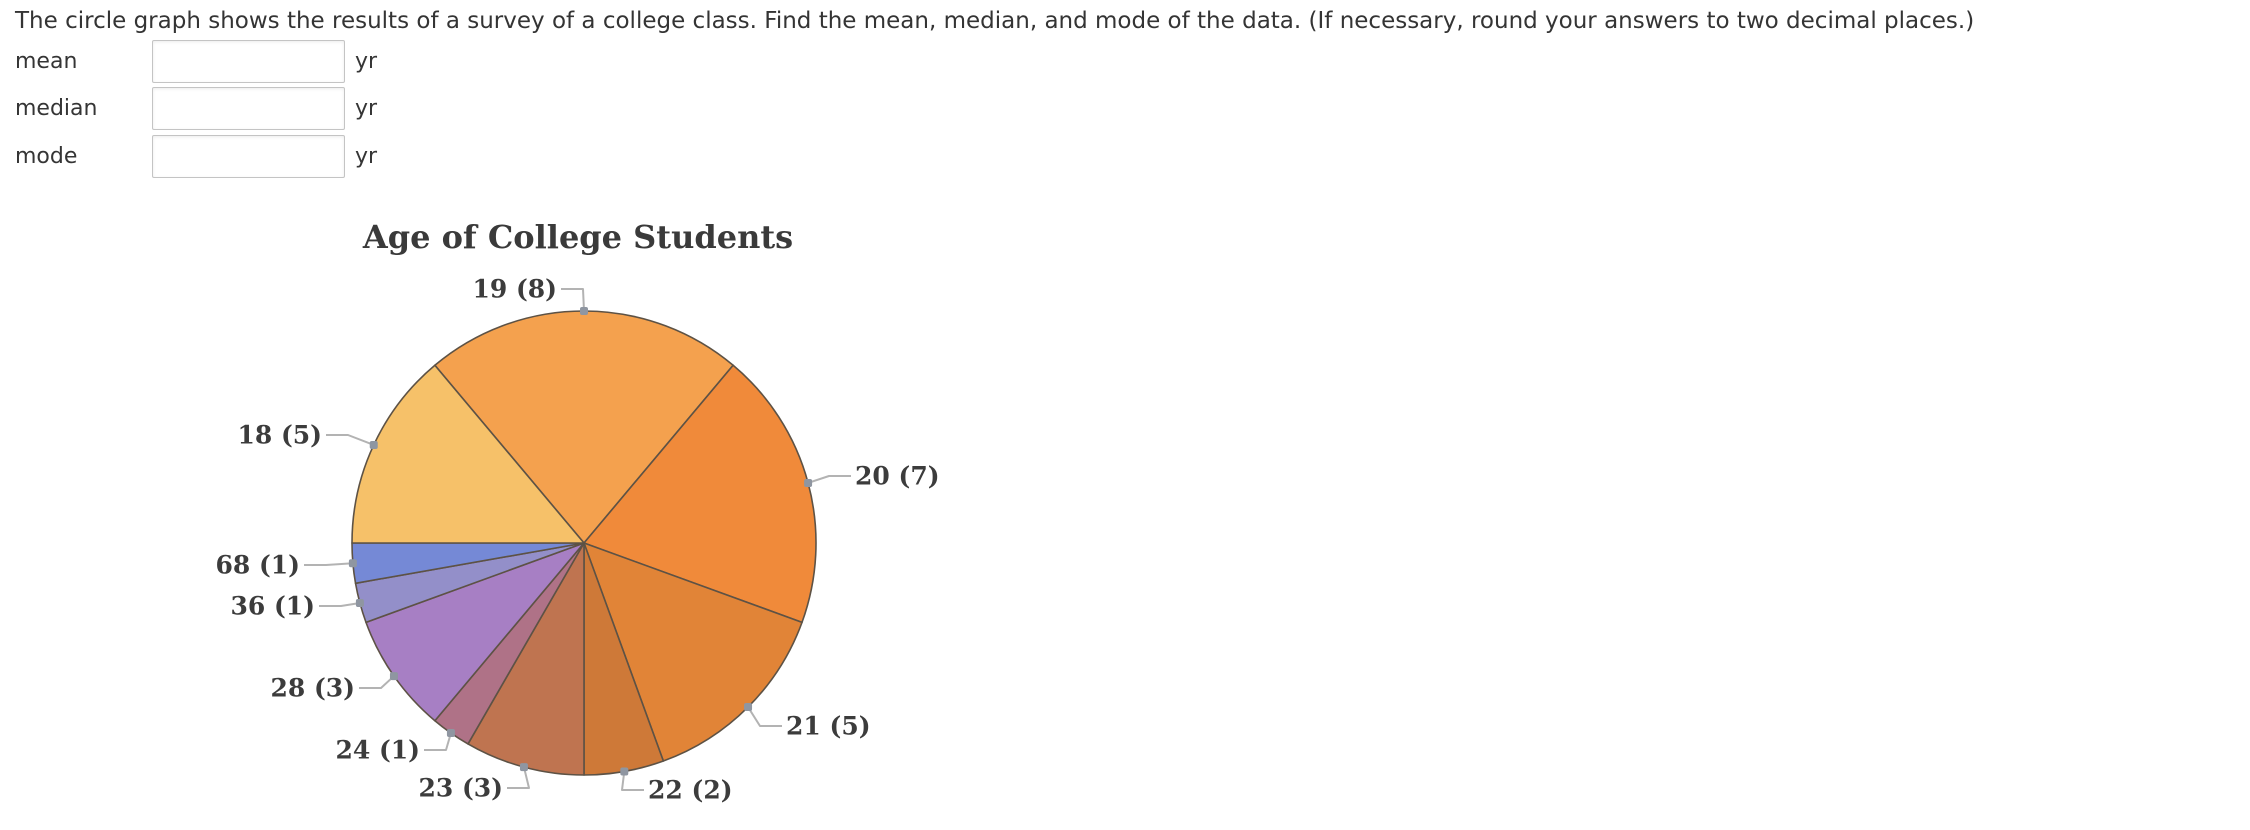 Image resolution: width=2250 pixels, height=830 pixels. I want to click on mean-label: mean, so click(46, 61).